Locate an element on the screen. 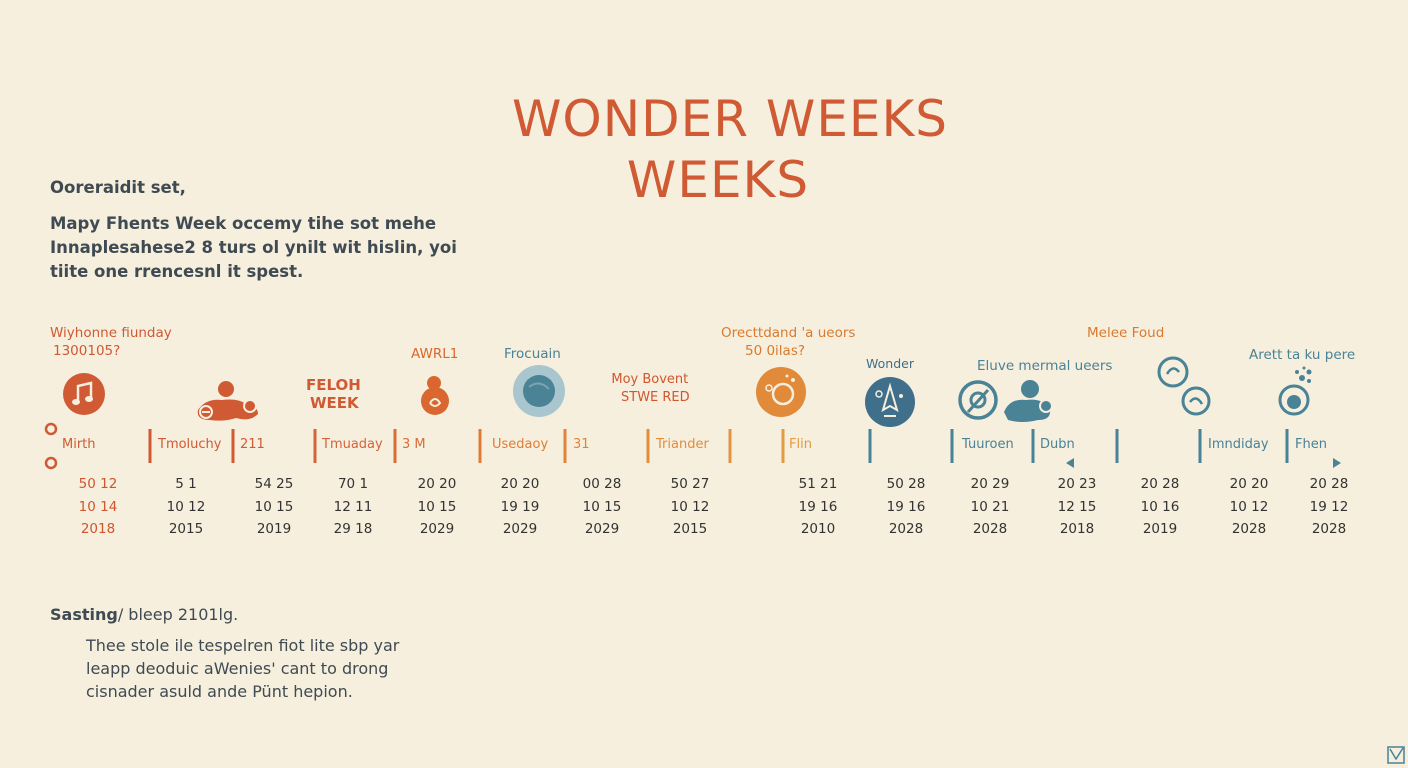 This screenshot has height=768, width=1408. date-value: 19 12 is located at coordinates (1329, 507).